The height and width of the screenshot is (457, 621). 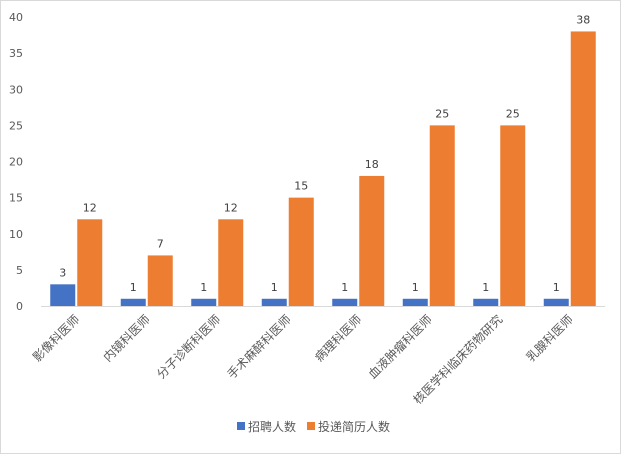 I want to click on y-axis: 0 5 10 15 20 25 30 35 40, so click(x=16, y=162).